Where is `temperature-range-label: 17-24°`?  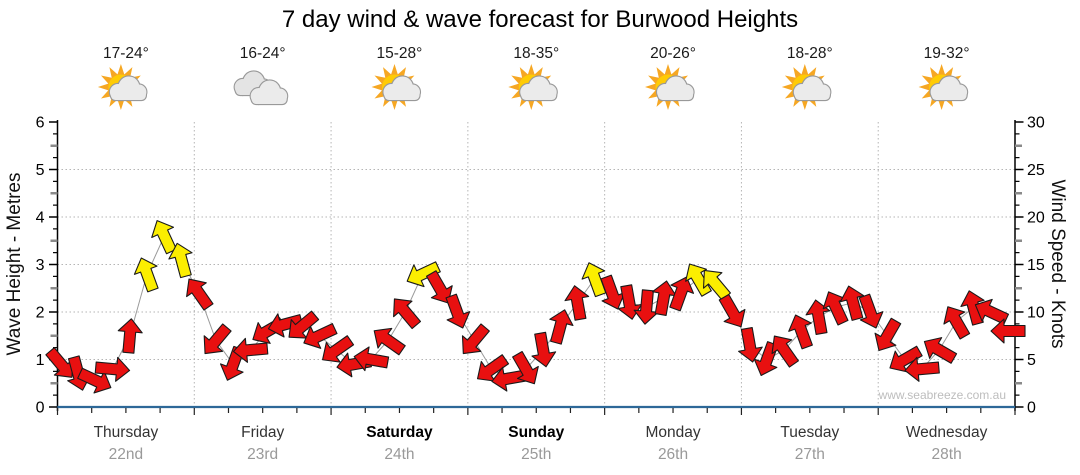
temperature-range-label: 17-24° is located at coordinates (126, 53).